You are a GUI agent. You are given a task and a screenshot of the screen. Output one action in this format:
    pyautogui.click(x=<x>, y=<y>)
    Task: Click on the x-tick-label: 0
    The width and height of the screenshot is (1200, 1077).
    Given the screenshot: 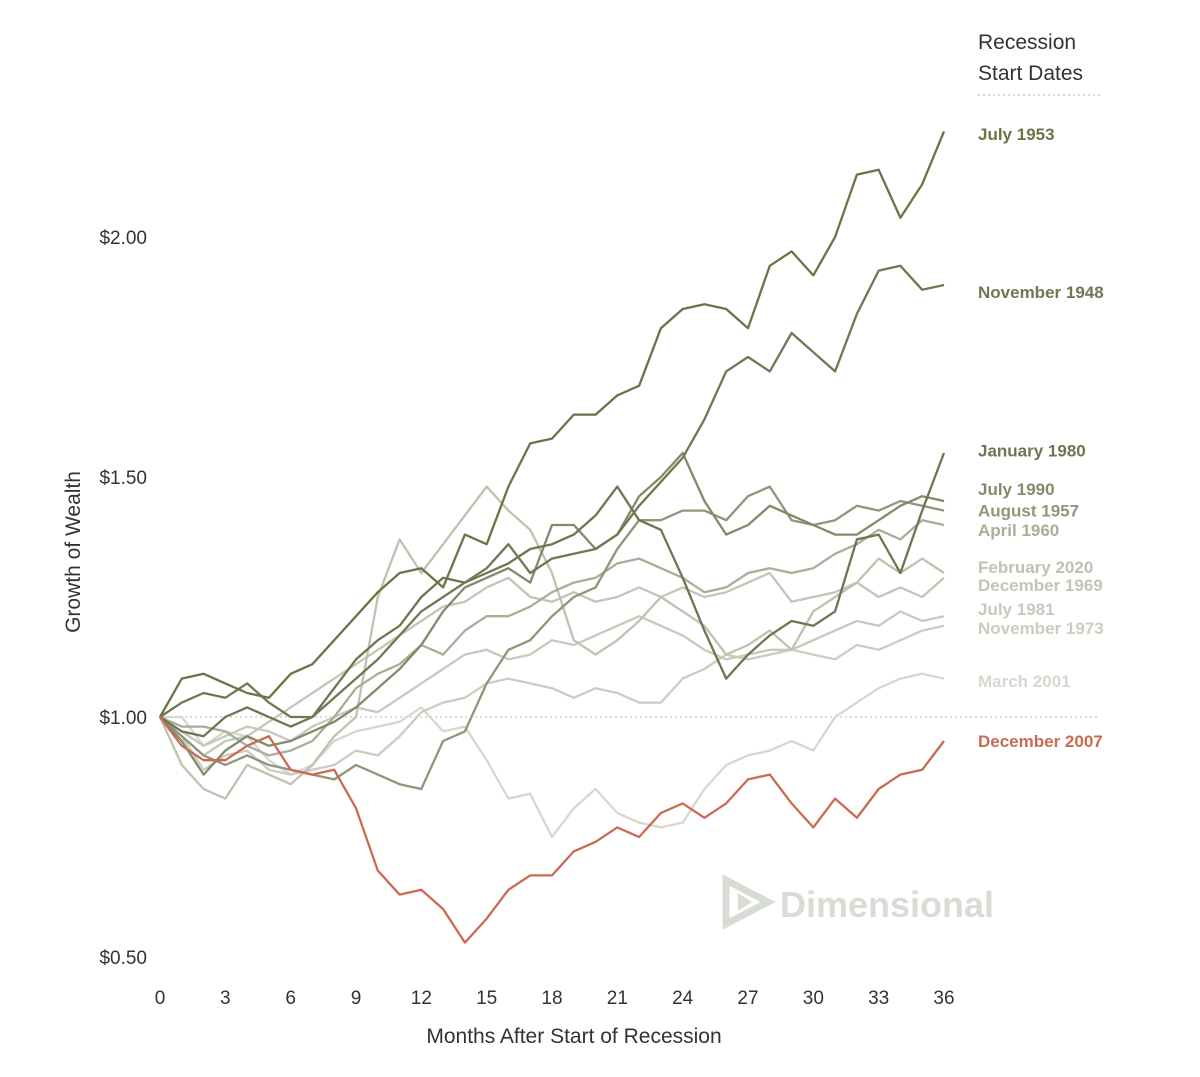 What is the action you would take?
    pyautogui.click(x=160, y=998)
    